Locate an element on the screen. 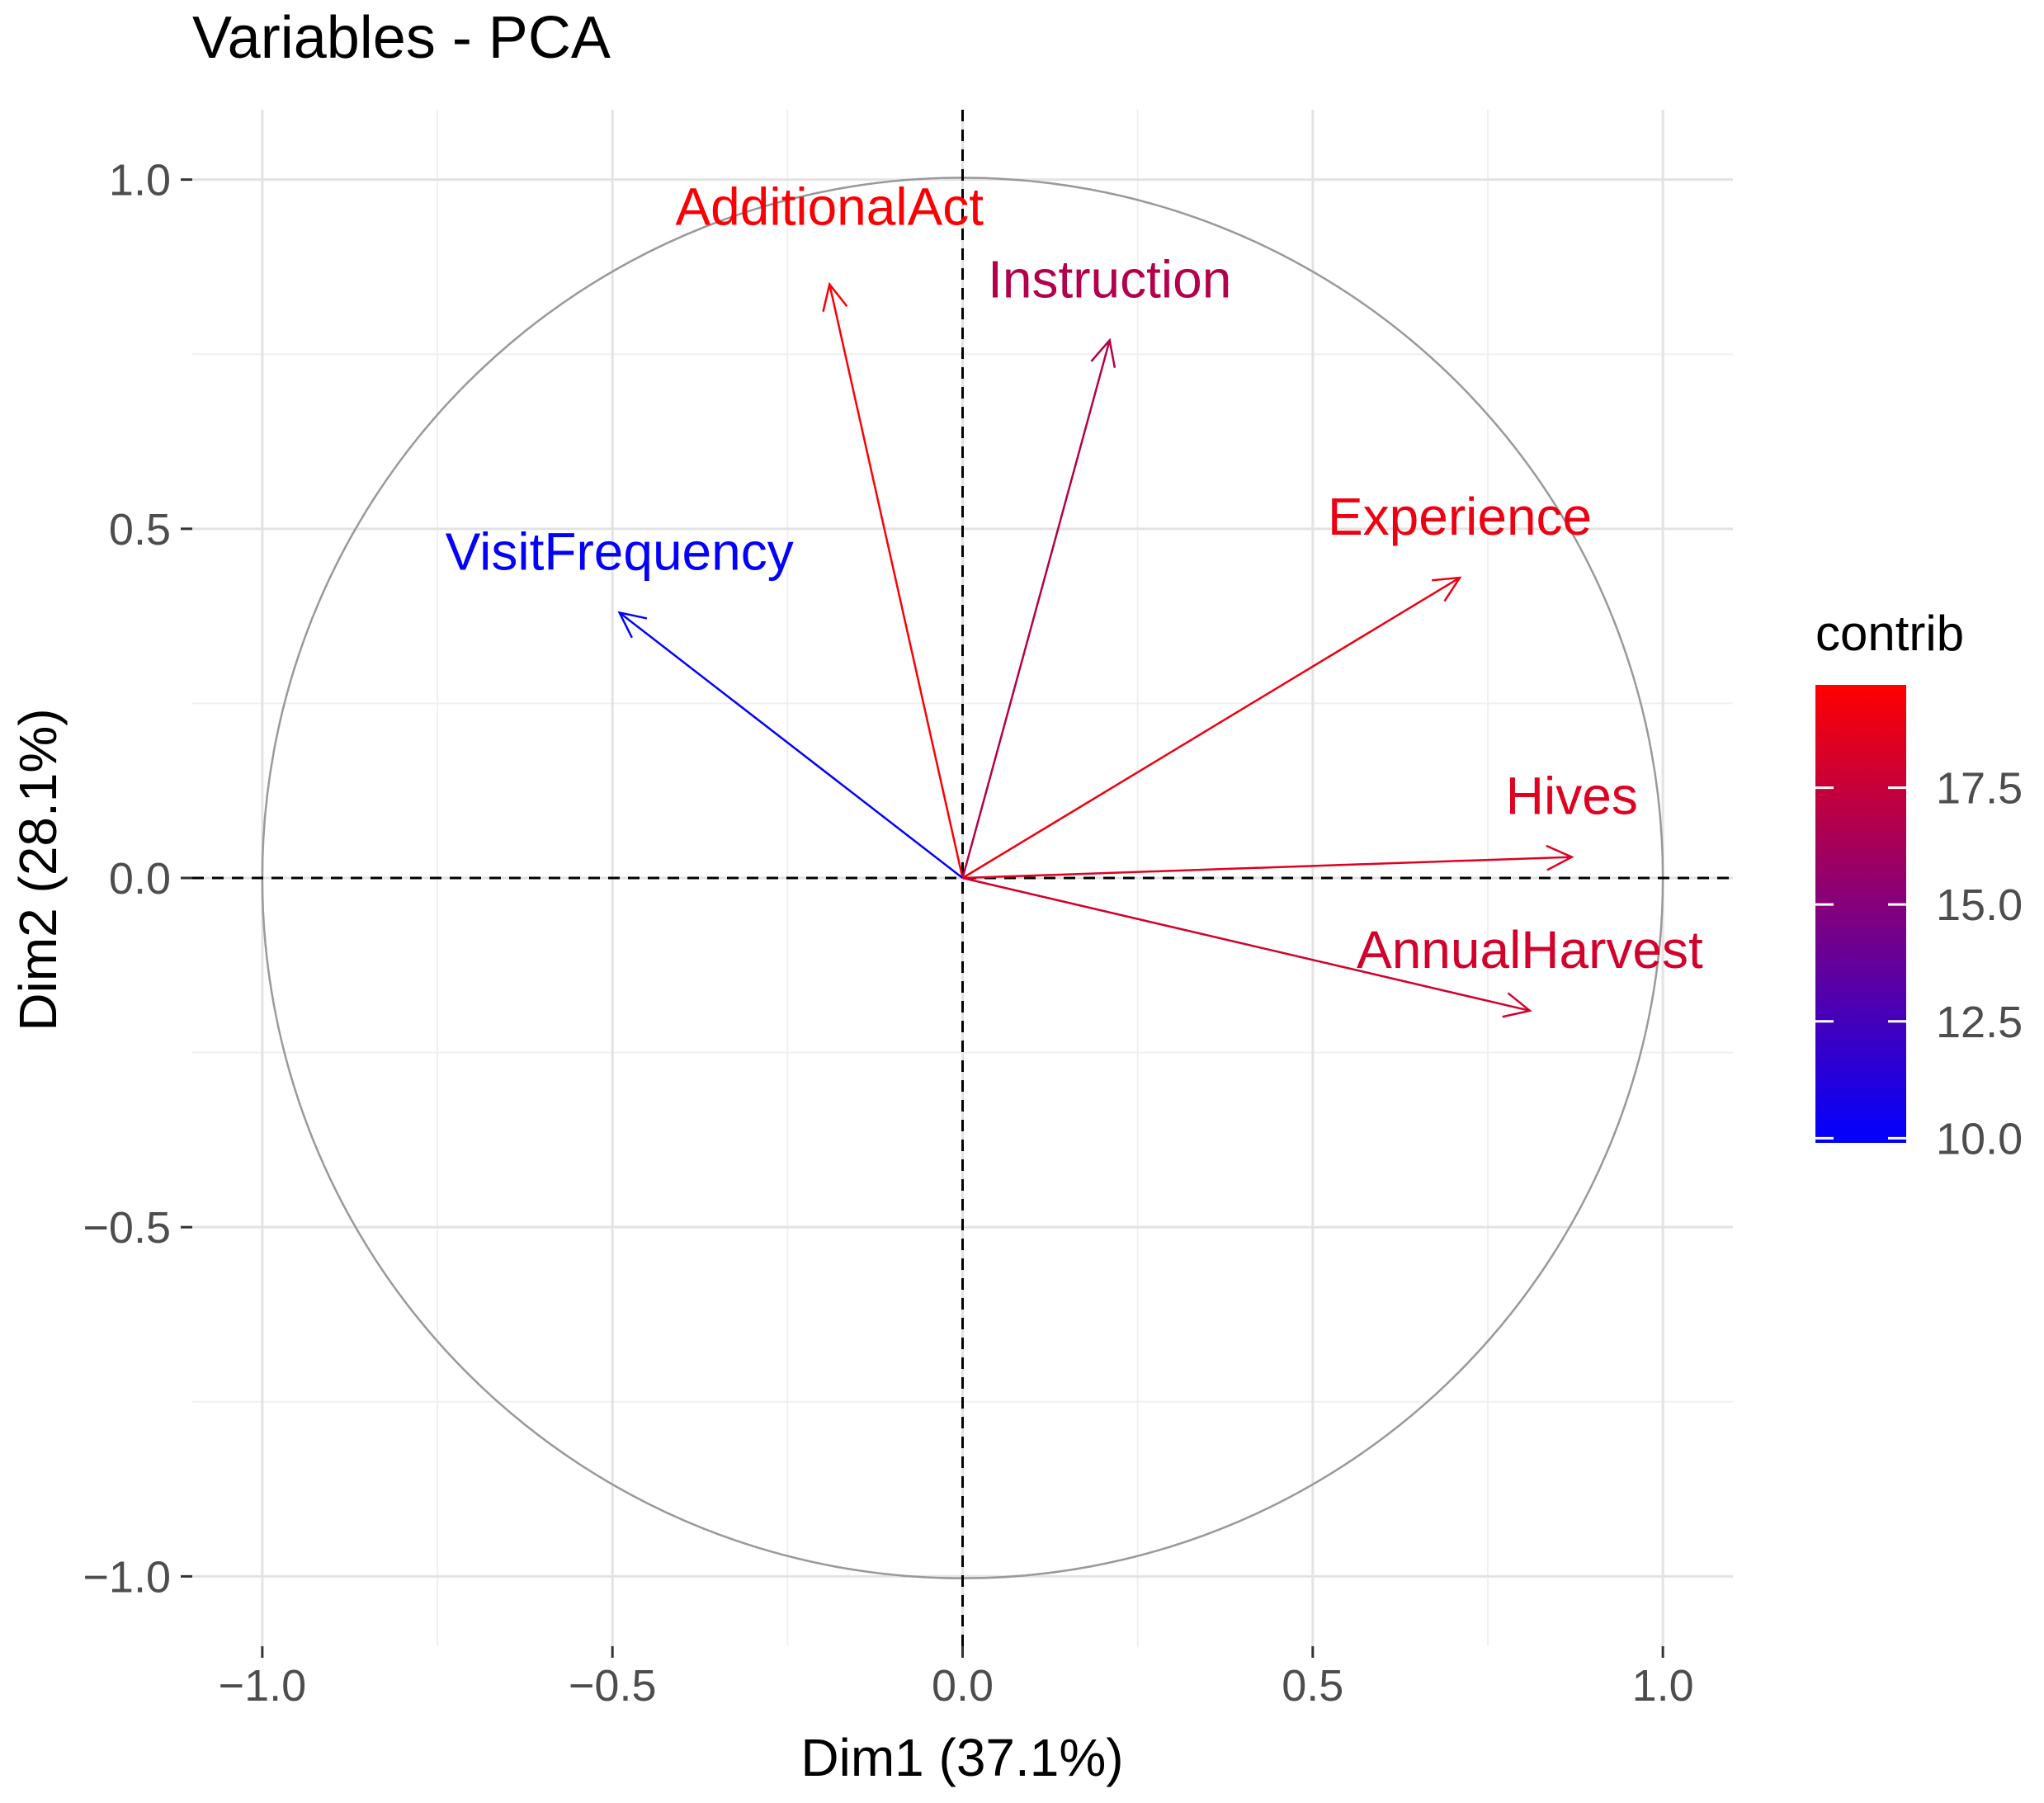 Image resolution: width=2044 pixels, height=1803 pixels. x-axis-title: Dim1 (37.1%) is located at coordinates (962, 1758).